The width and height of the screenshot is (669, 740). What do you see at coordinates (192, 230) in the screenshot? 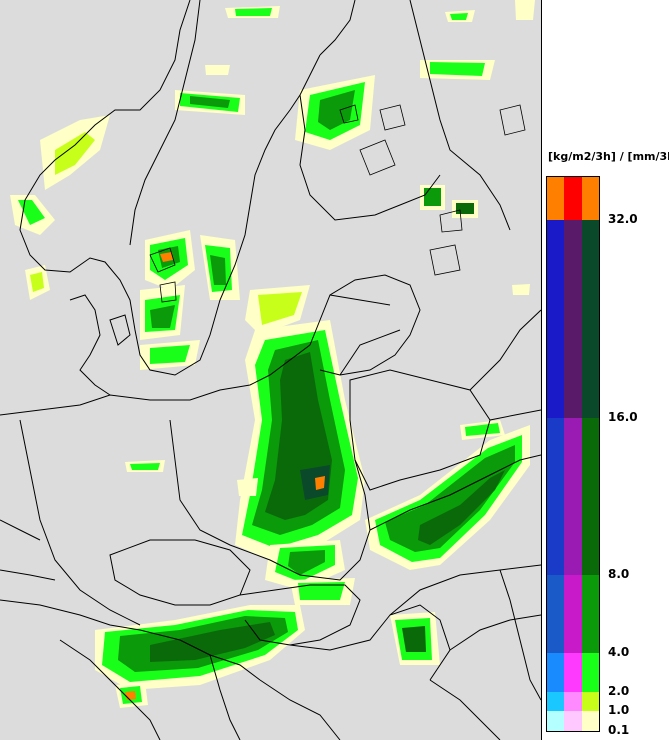
I see `precip-sweden` at bounding box center [192, 230].